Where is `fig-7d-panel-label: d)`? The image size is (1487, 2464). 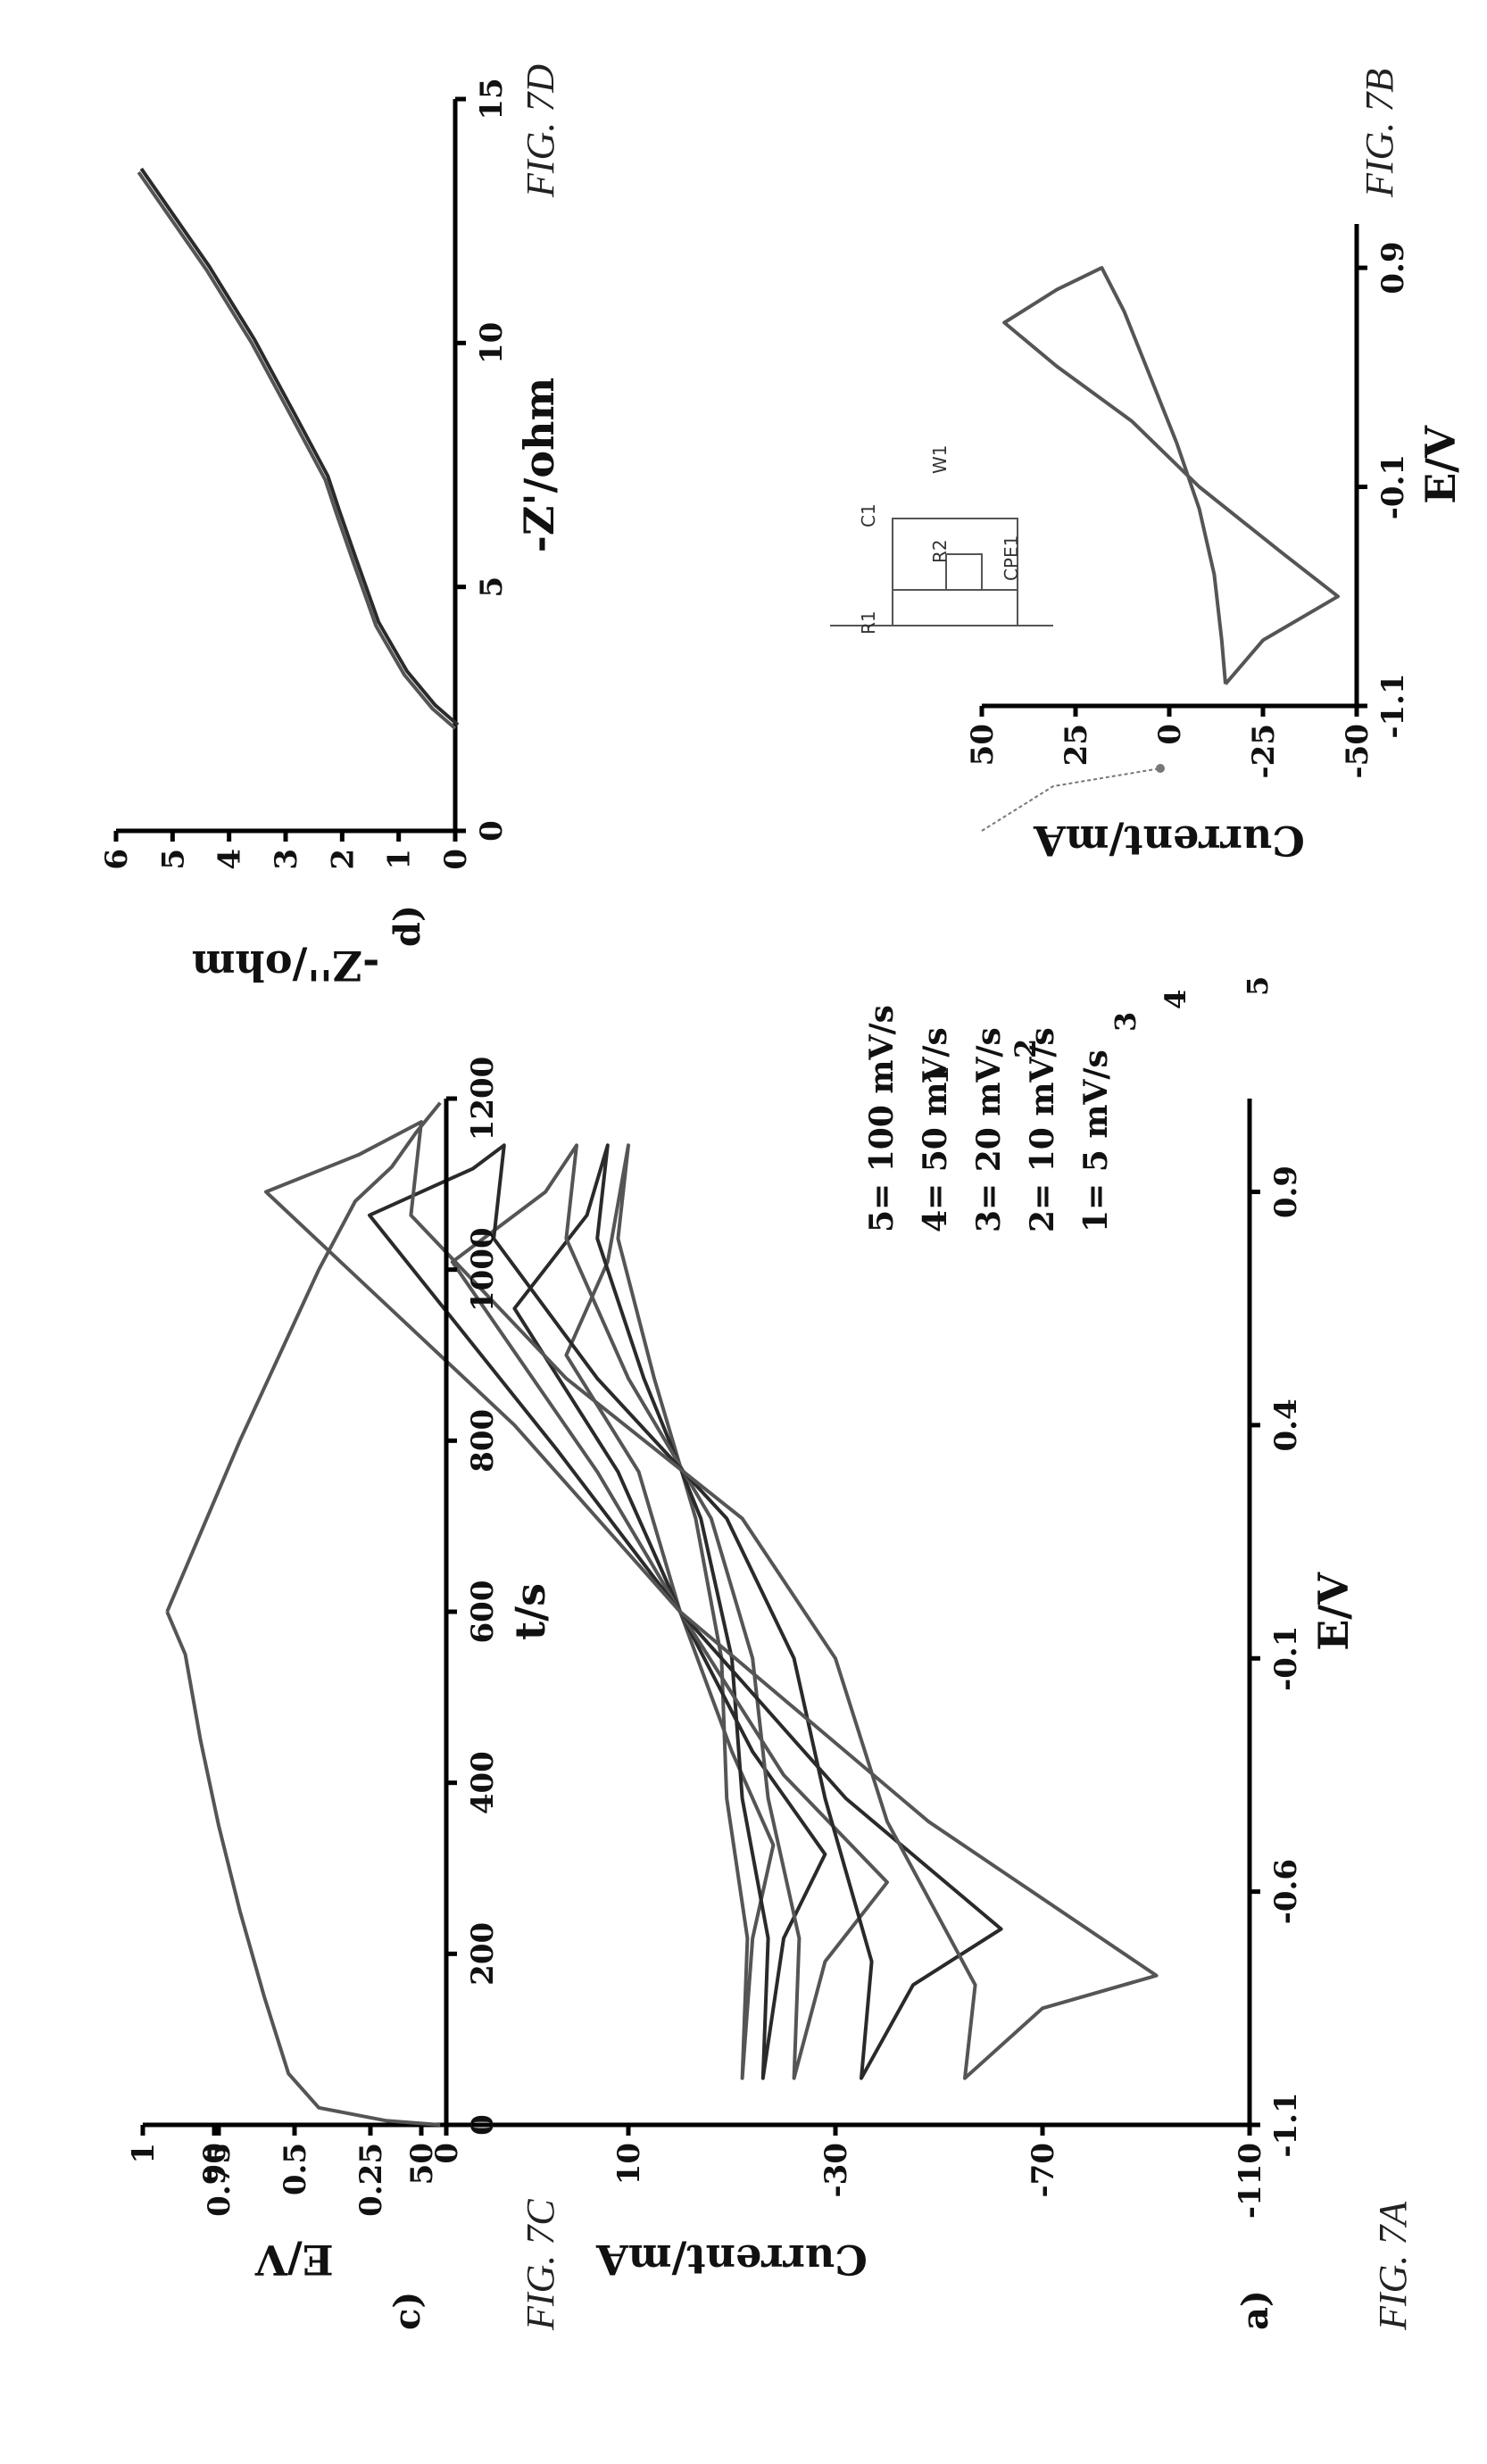 fig-7d-panel-label: d) is located at coordinates (407, 926).